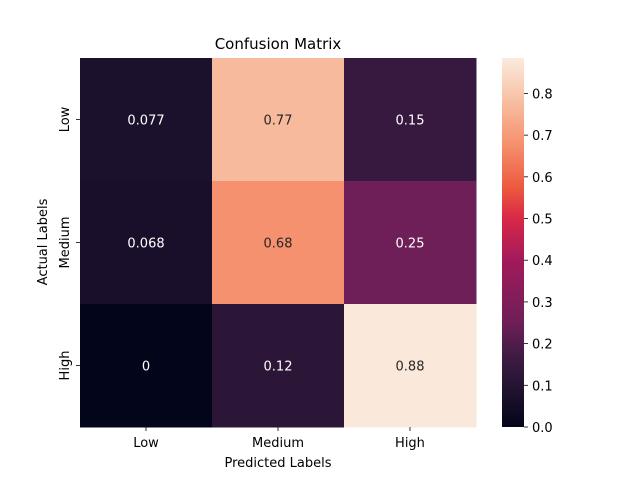 This screenshot has width=640, height=480. I want to click on colorbar-ticks: 0.0 0.1 0.2 0.3 0.4 0.5 0.6 0.7 0.8, so click(538, 261).